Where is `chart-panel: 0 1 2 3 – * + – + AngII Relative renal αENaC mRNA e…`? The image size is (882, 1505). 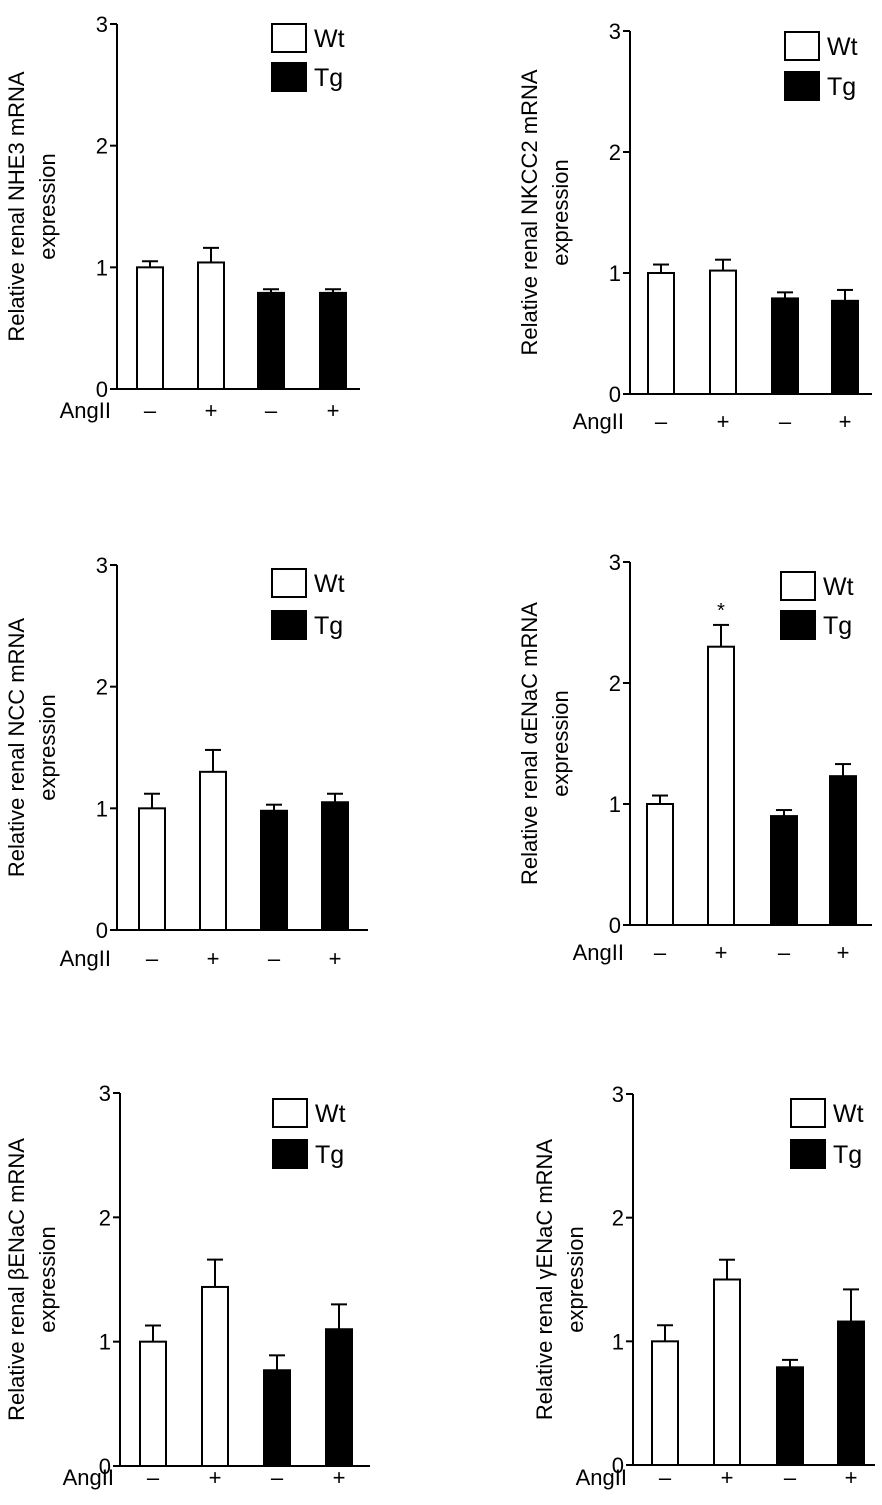
chart-panel: 0 1 2 3 – * + – + AngII Relative renal αENaC mRNA e… is located at coordinates (694, 757).